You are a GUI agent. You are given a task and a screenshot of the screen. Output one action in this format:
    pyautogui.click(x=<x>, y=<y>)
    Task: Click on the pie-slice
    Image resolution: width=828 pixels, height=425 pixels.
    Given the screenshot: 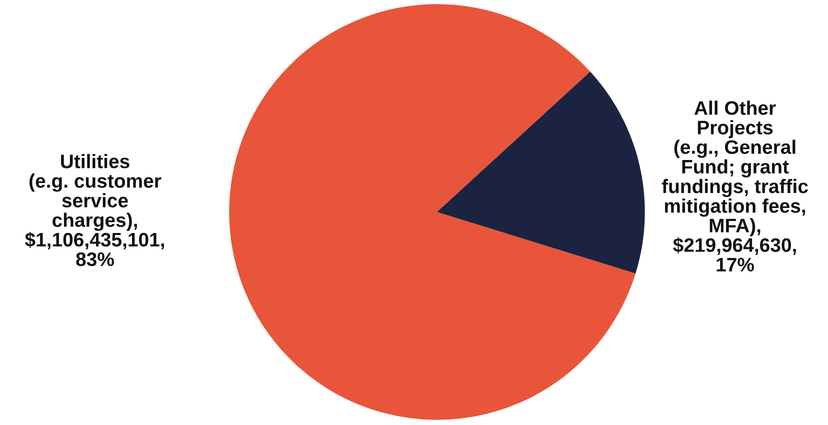 What is the action you would take?
    pyautogui.click(x=541, y=173)
    